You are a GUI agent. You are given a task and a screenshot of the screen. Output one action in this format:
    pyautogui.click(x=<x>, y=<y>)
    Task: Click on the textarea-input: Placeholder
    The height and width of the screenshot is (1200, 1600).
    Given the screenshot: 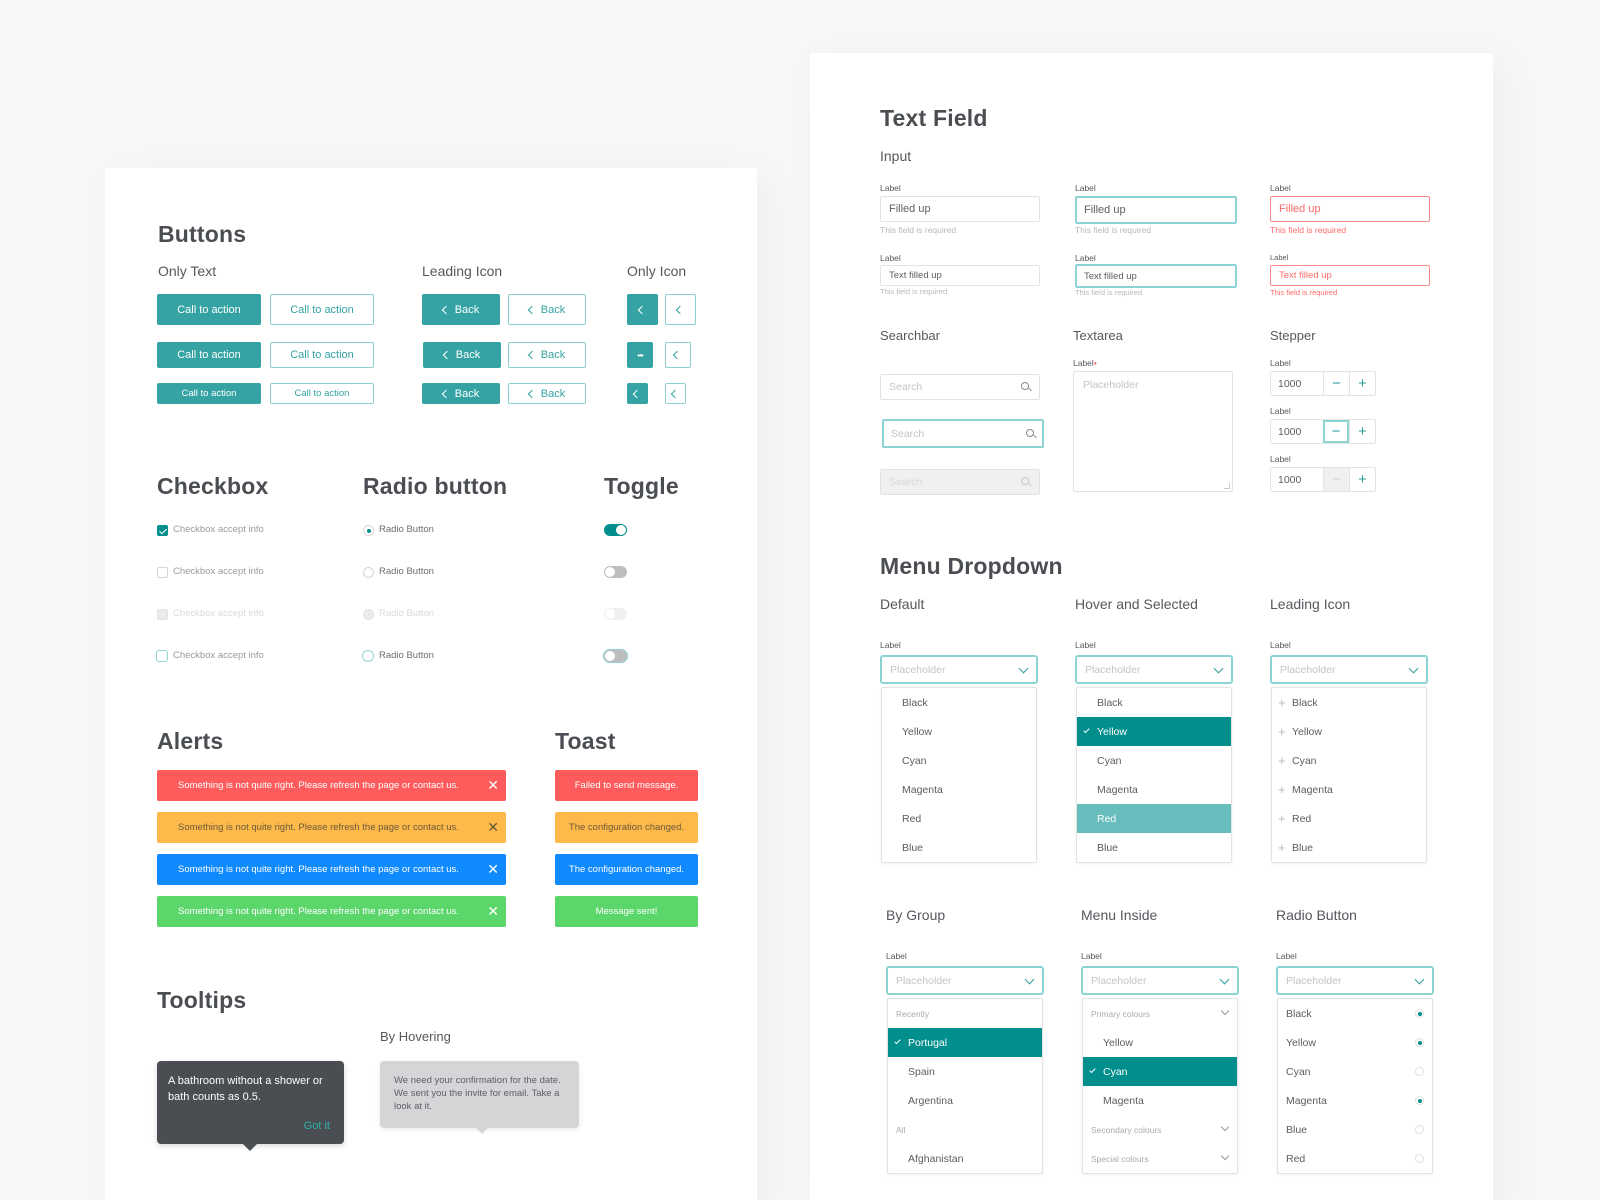 What is the action you would take?
    pyautogui.click(x=1153, y=431)
    